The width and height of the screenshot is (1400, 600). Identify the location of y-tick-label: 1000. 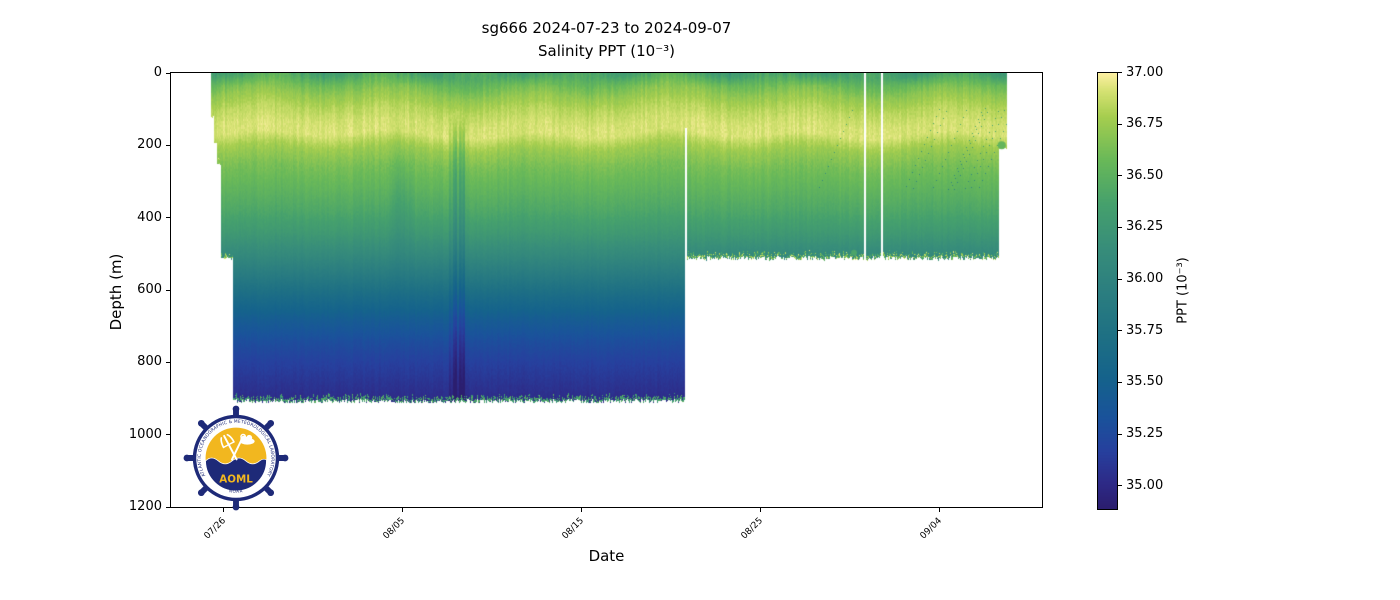
(145, 434).